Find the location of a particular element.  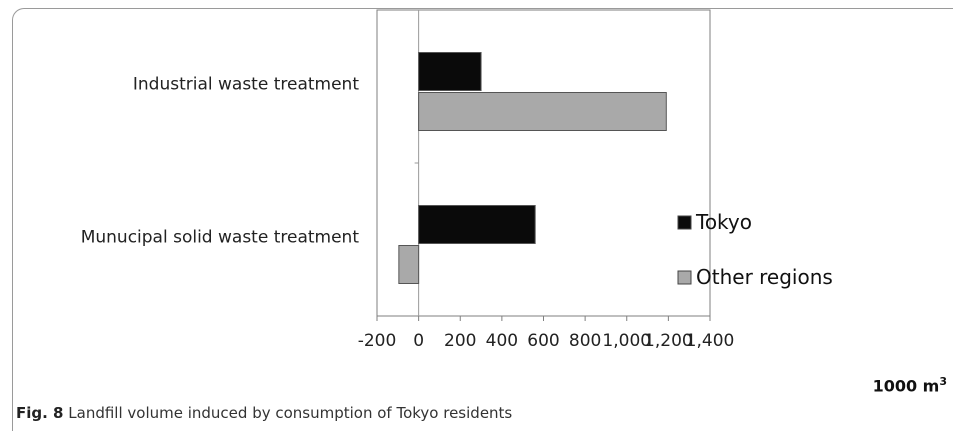

x-tick-label: -200 is located at coordinates (377, 341).